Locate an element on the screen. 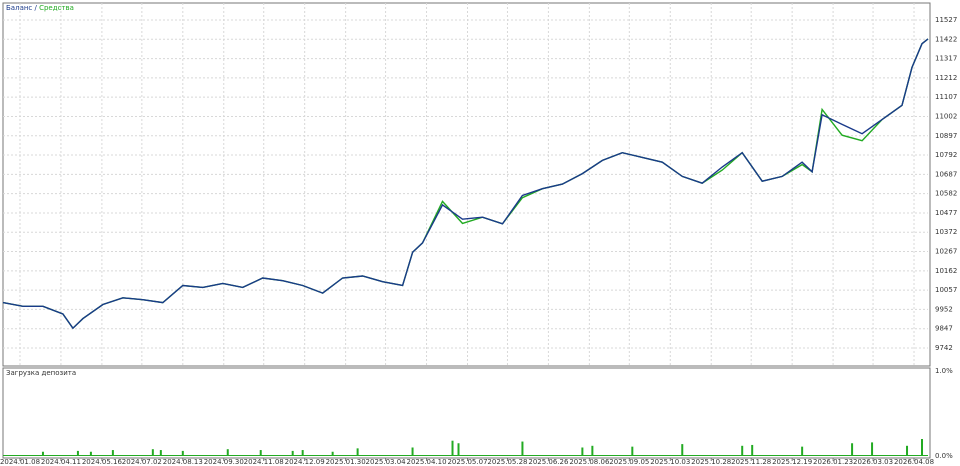  y-tick-label: 0.0% is located at coordinates (944, 456).